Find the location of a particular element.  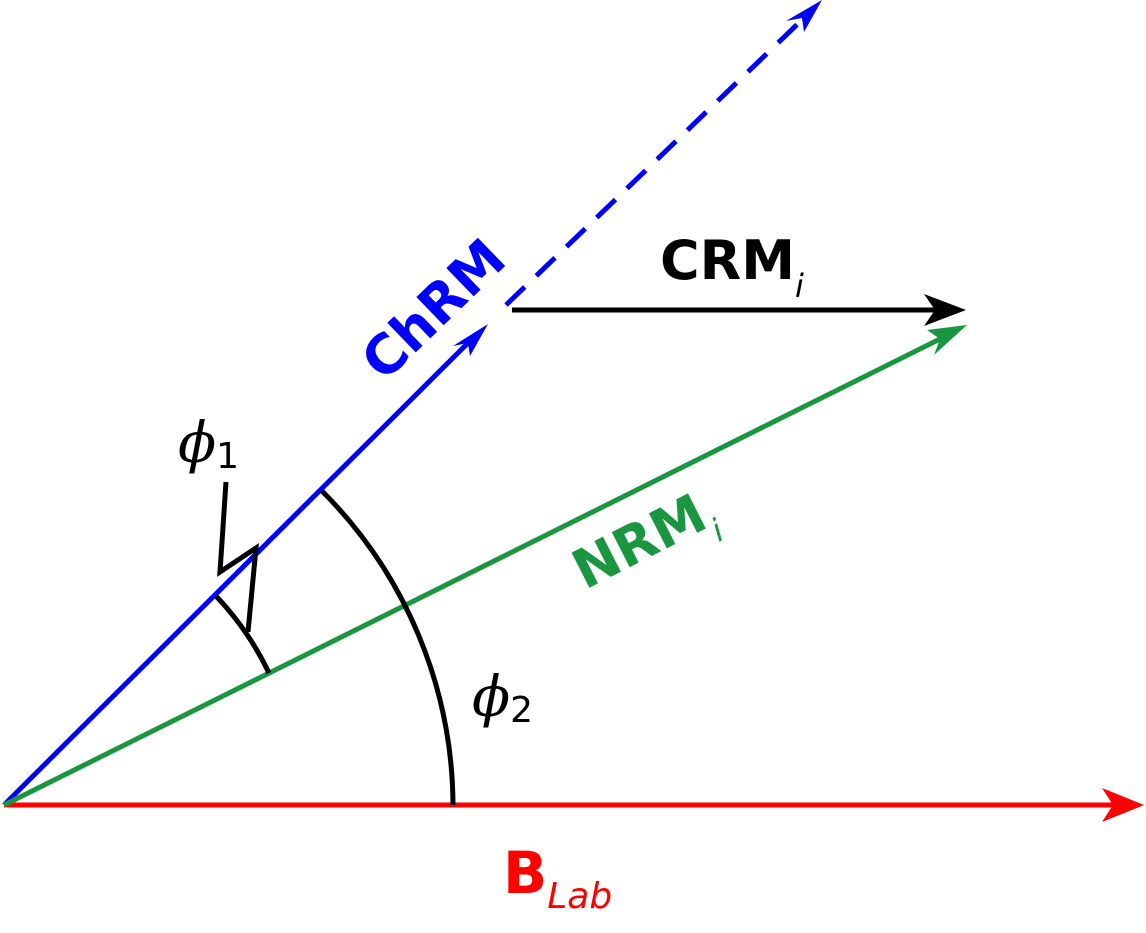

nrm-arrowhead is located at coordinates (947, 340).